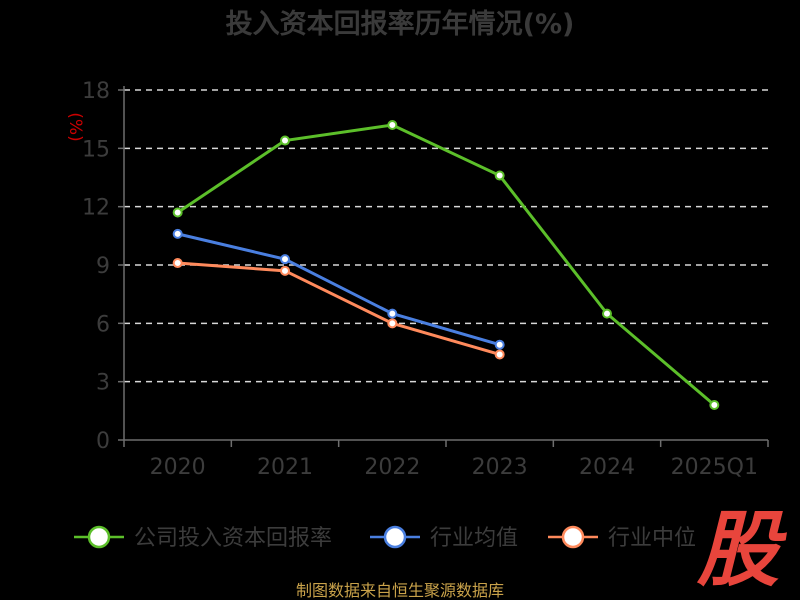  What do you see at coordinates (400, 590) in the screenshot?
I see `footer-source: 制图数据来自恒生聚源数据库` at bounding box center [400, 590].